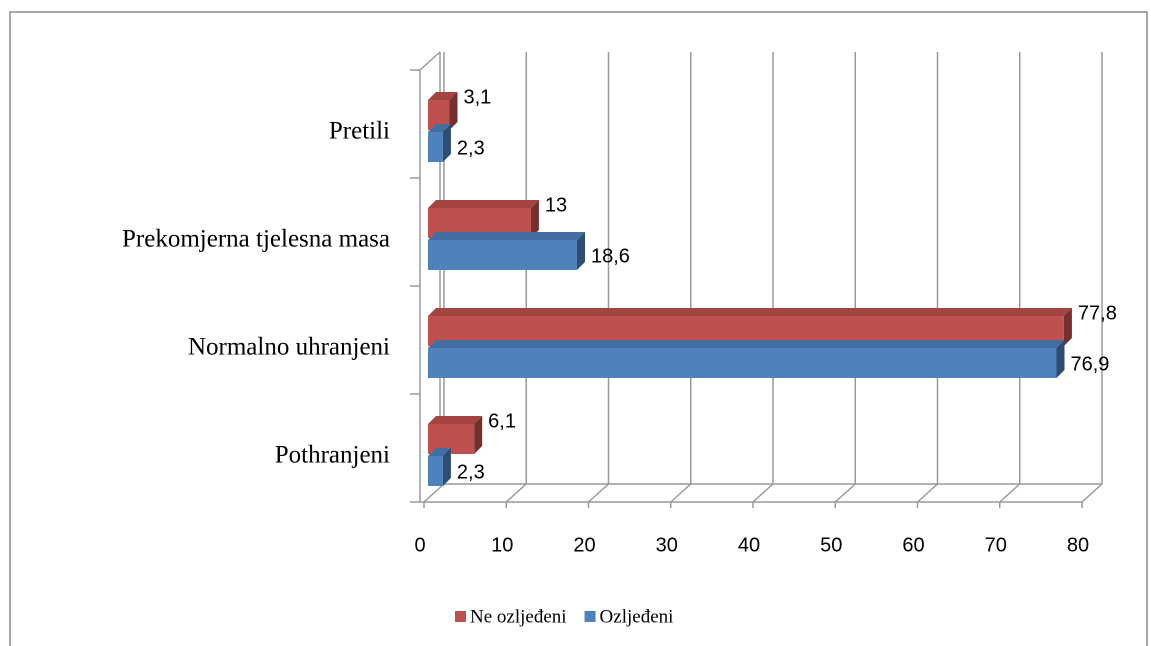 The height and width of the screenshot is (646, 1151). I want to click on category-label: Pothranjeni, so click(332, 455).